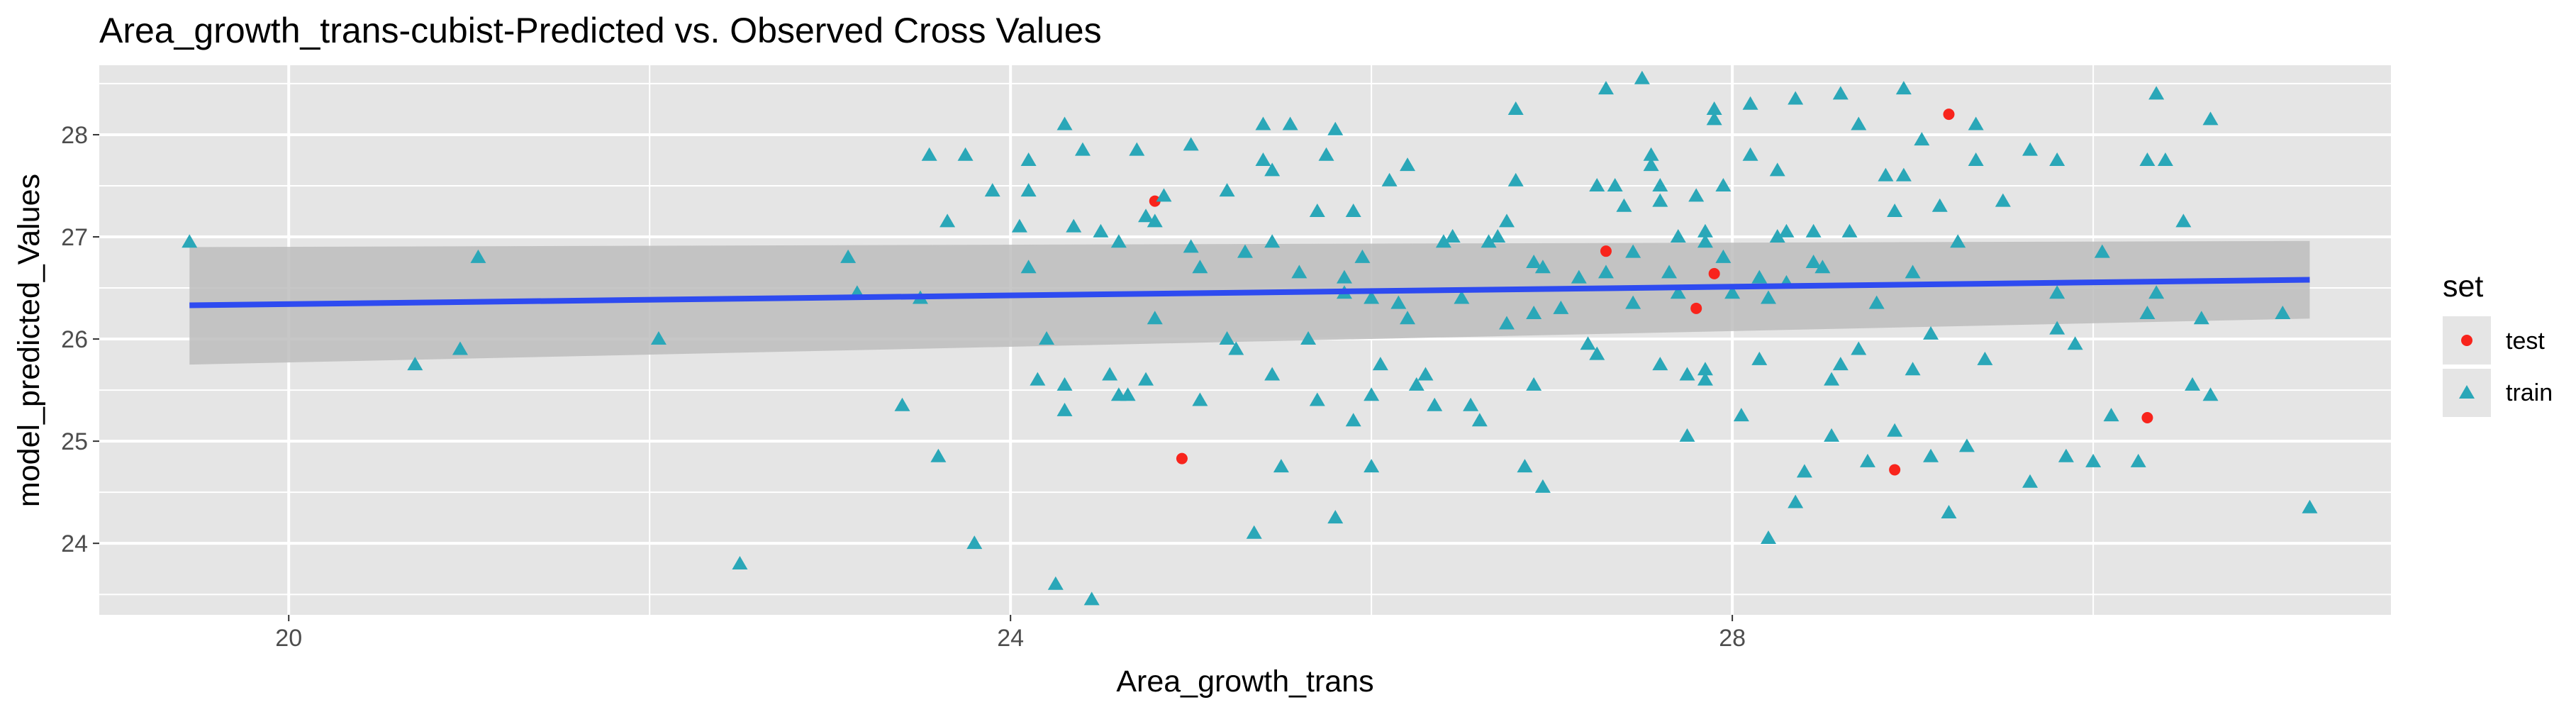  Describe the element at coordinates (2467, 392) in the screenshot. I see `legend-marker-train` at that location.